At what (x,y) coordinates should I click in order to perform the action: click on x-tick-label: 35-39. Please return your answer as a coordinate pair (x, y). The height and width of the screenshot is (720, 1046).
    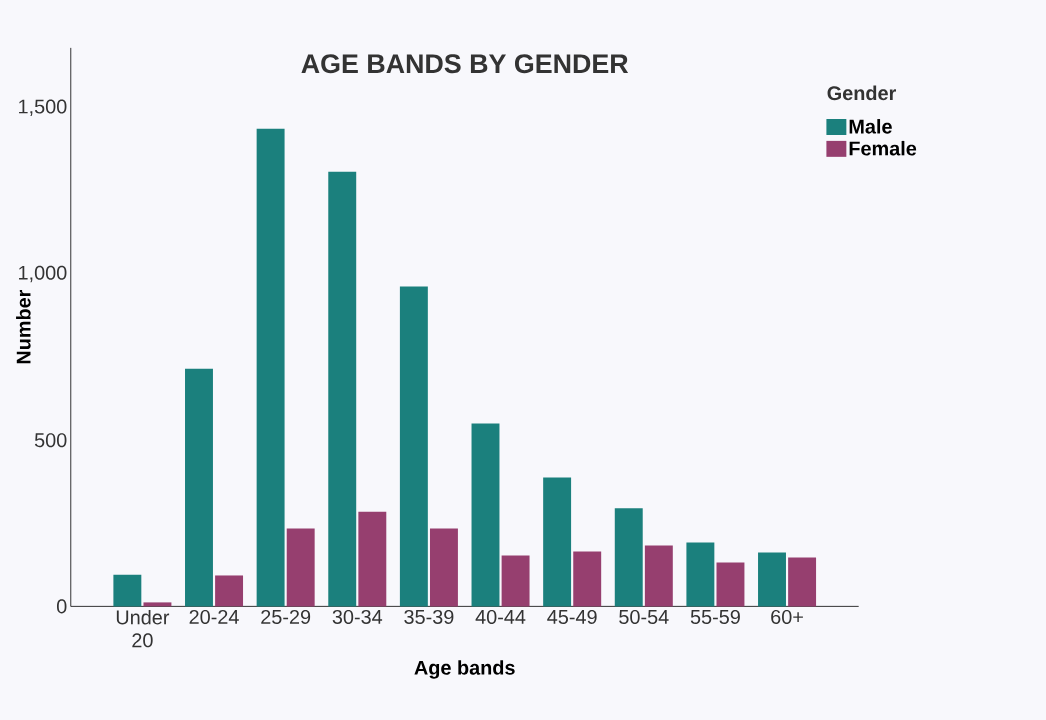
    Looking at the image, I should click on (429, 616).